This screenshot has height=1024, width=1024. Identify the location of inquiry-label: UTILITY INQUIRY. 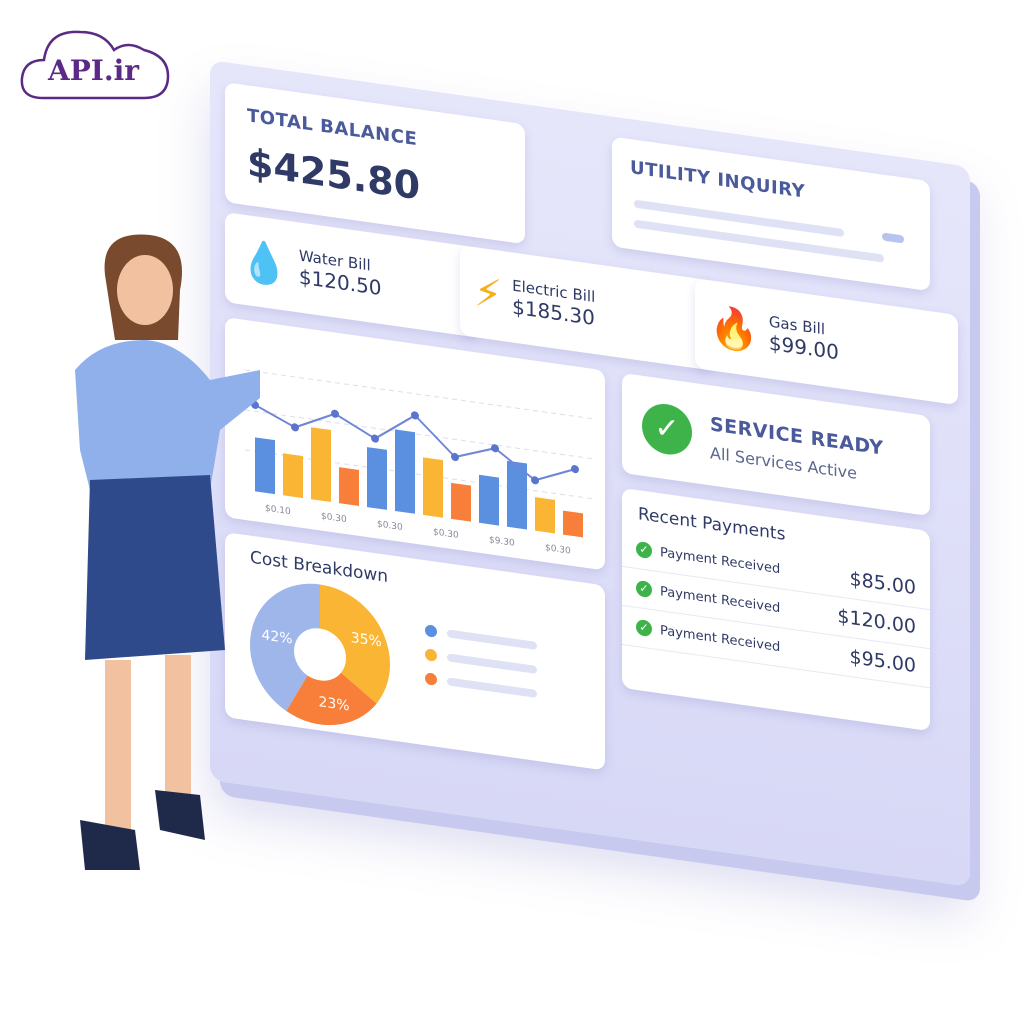
(718, 180).